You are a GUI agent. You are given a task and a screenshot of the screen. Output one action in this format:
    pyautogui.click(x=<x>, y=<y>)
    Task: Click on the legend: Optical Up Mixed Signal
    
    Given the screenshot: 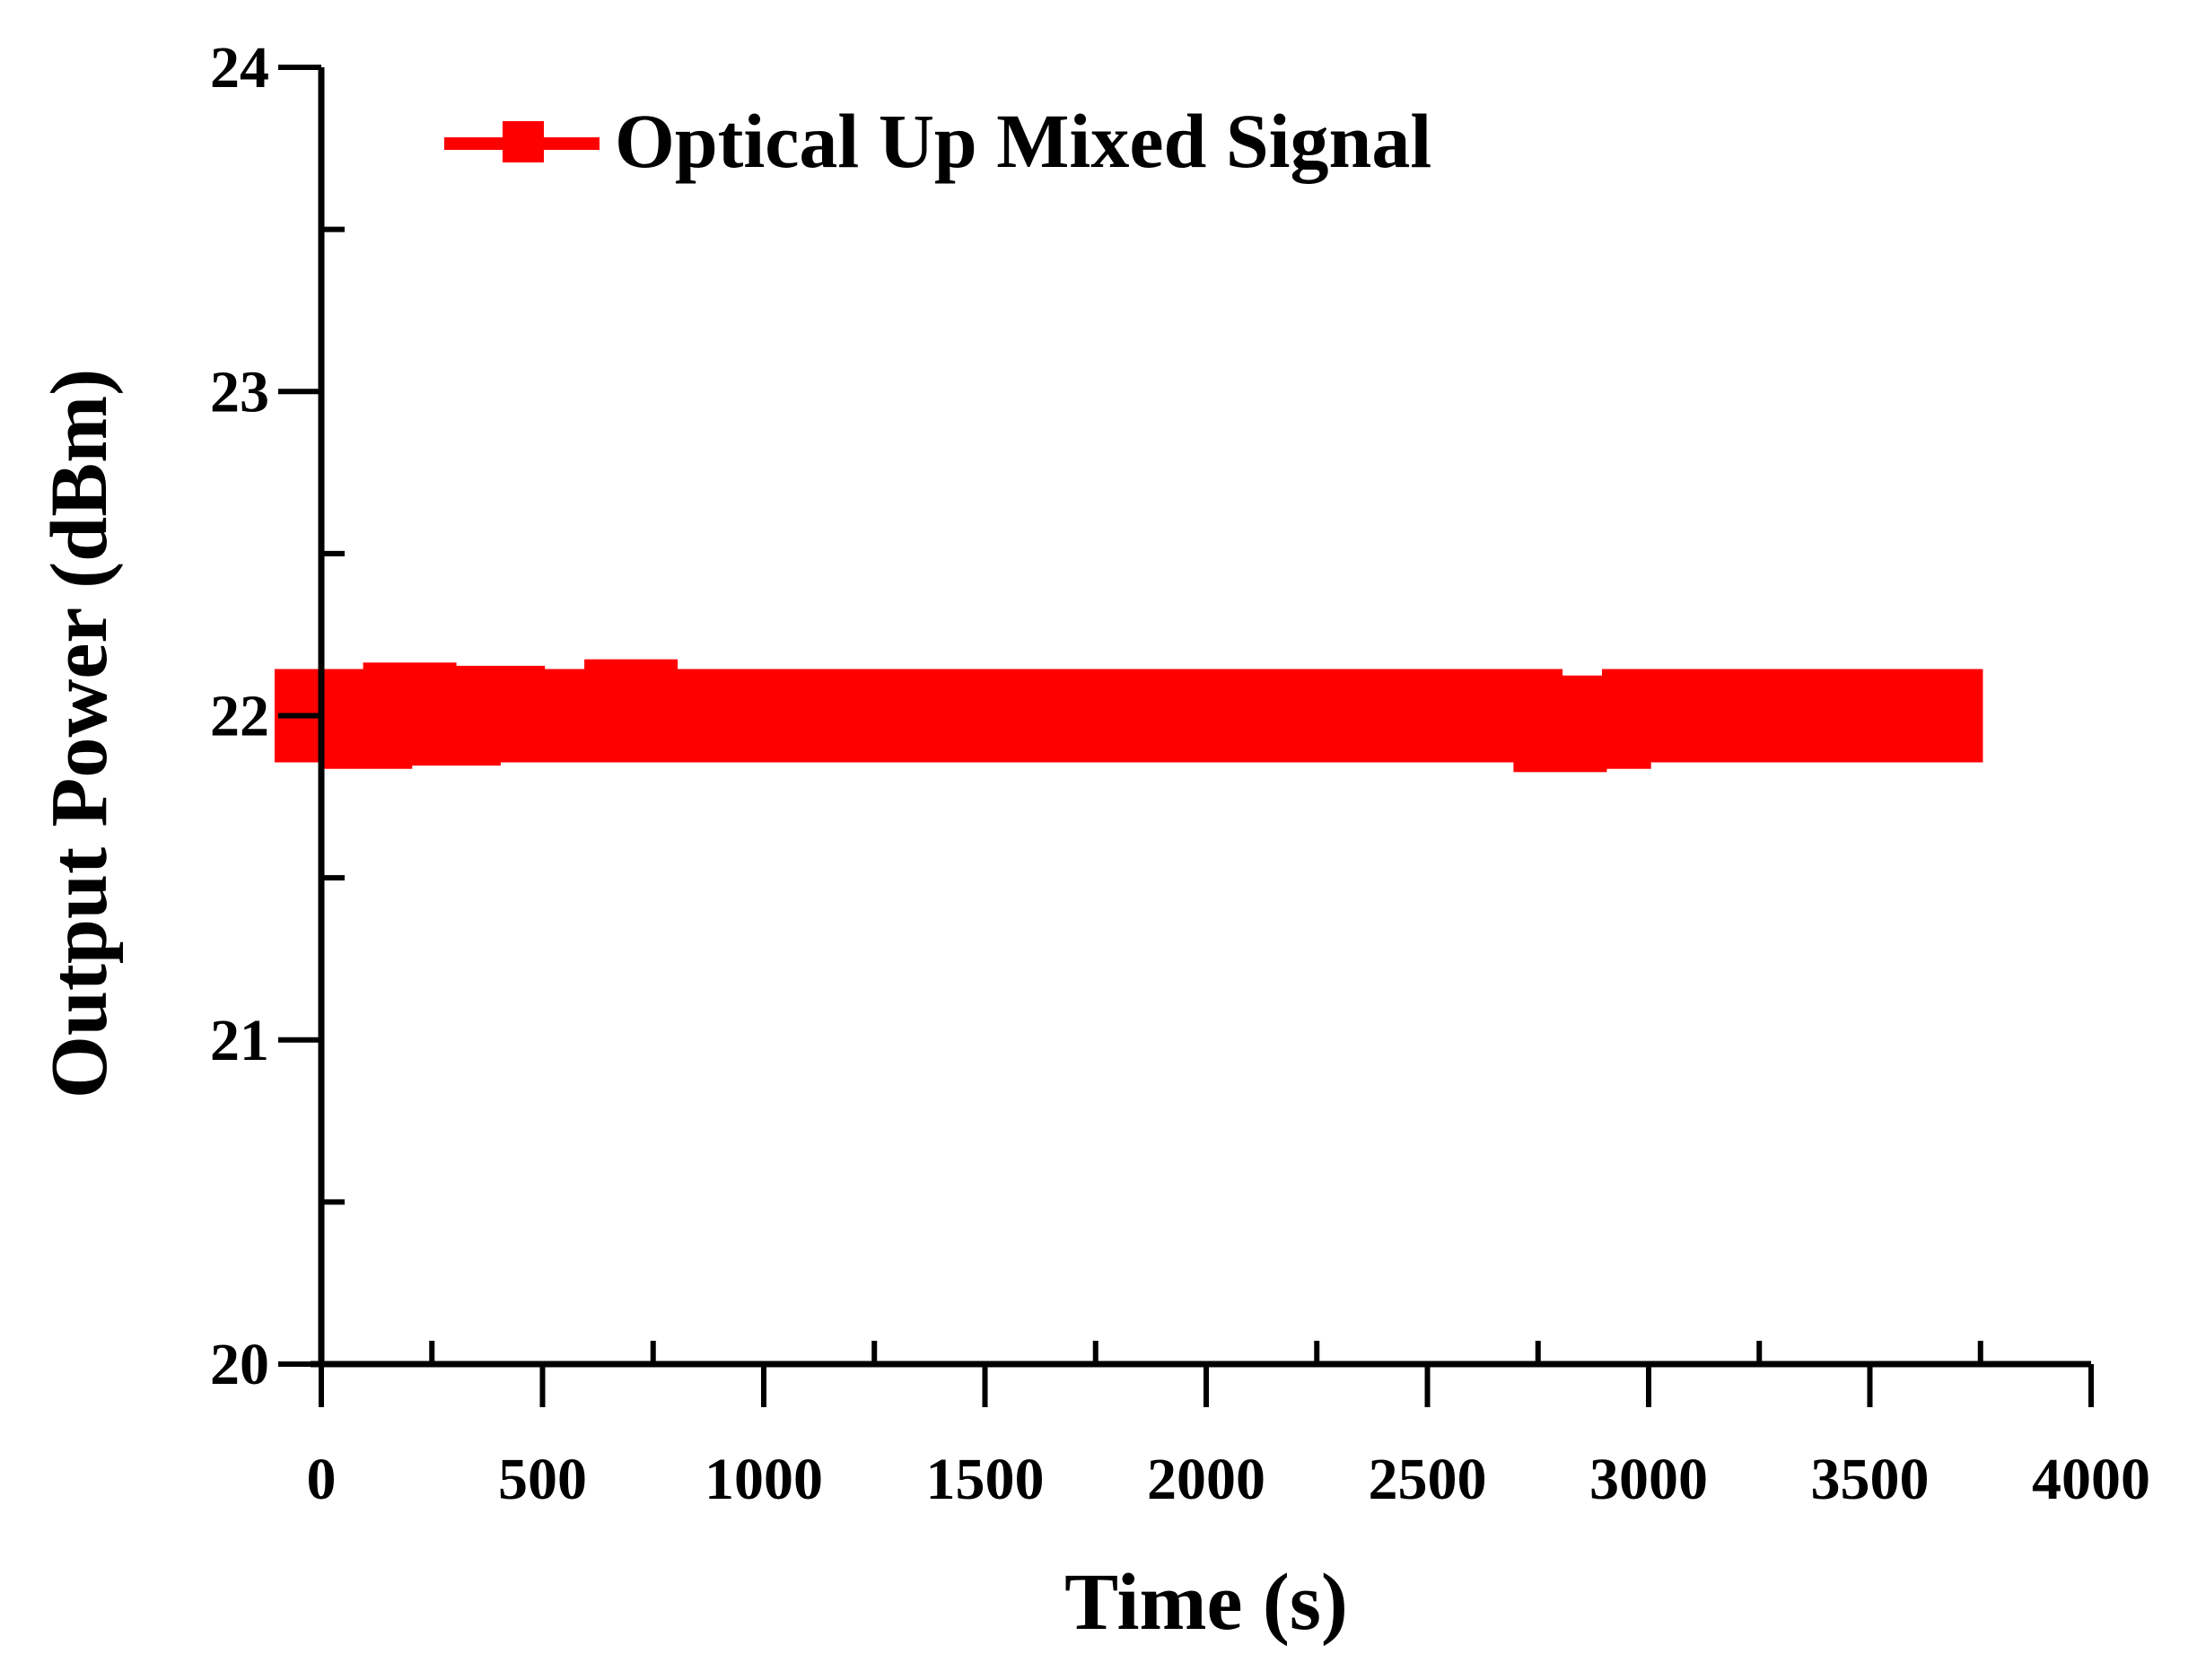 What is the action you would take?
    pyautogui.click(x=937, y=141)
    